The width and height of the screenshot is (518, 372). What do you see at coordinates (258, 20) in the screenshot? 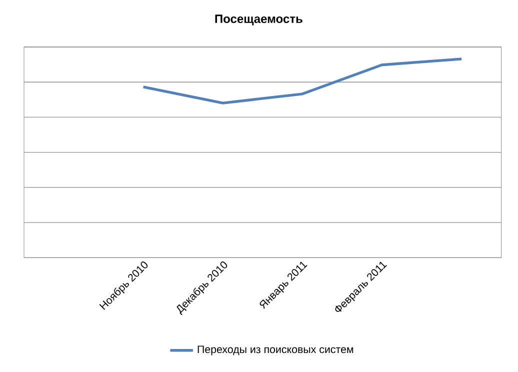
I see `chart-title: Посещаемость` at bounding box center [258, 20].